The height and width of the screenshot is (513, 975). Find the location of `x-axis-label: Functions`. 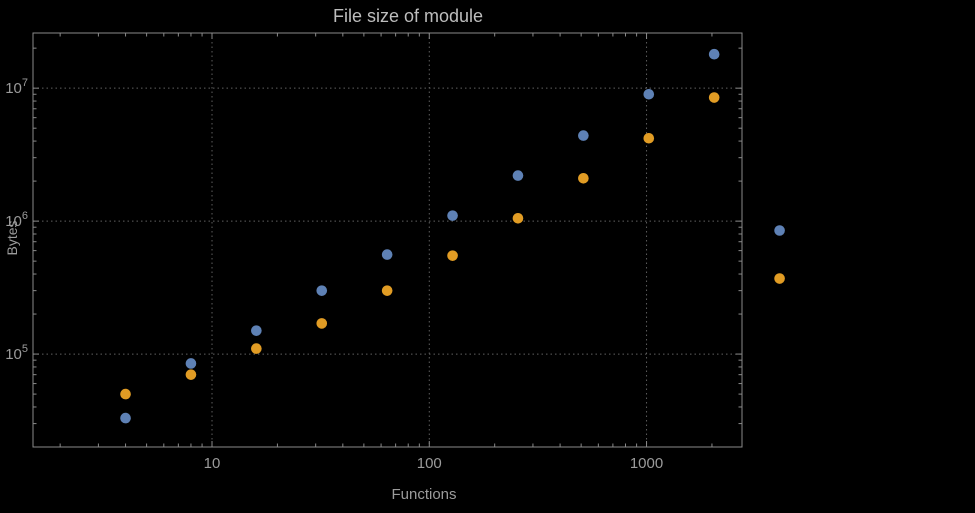

x-axis-label: Functions is located at coordinates (424, 494).